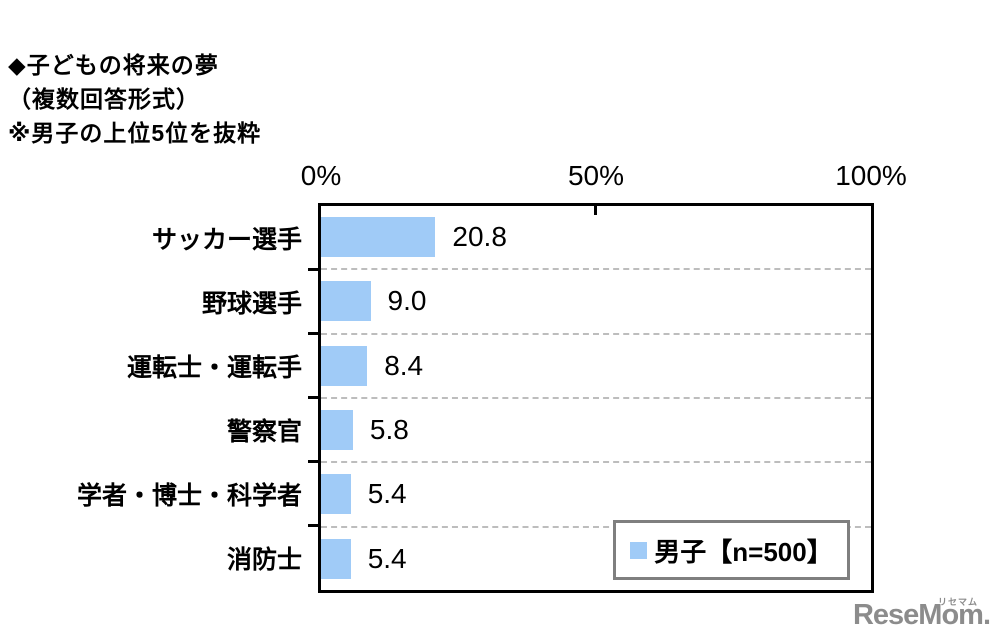 Image resolution: width=998 pixels, height=644 pixels. I want to click on resemom-watermark: リセマム ReseMom., so click(921, 615).